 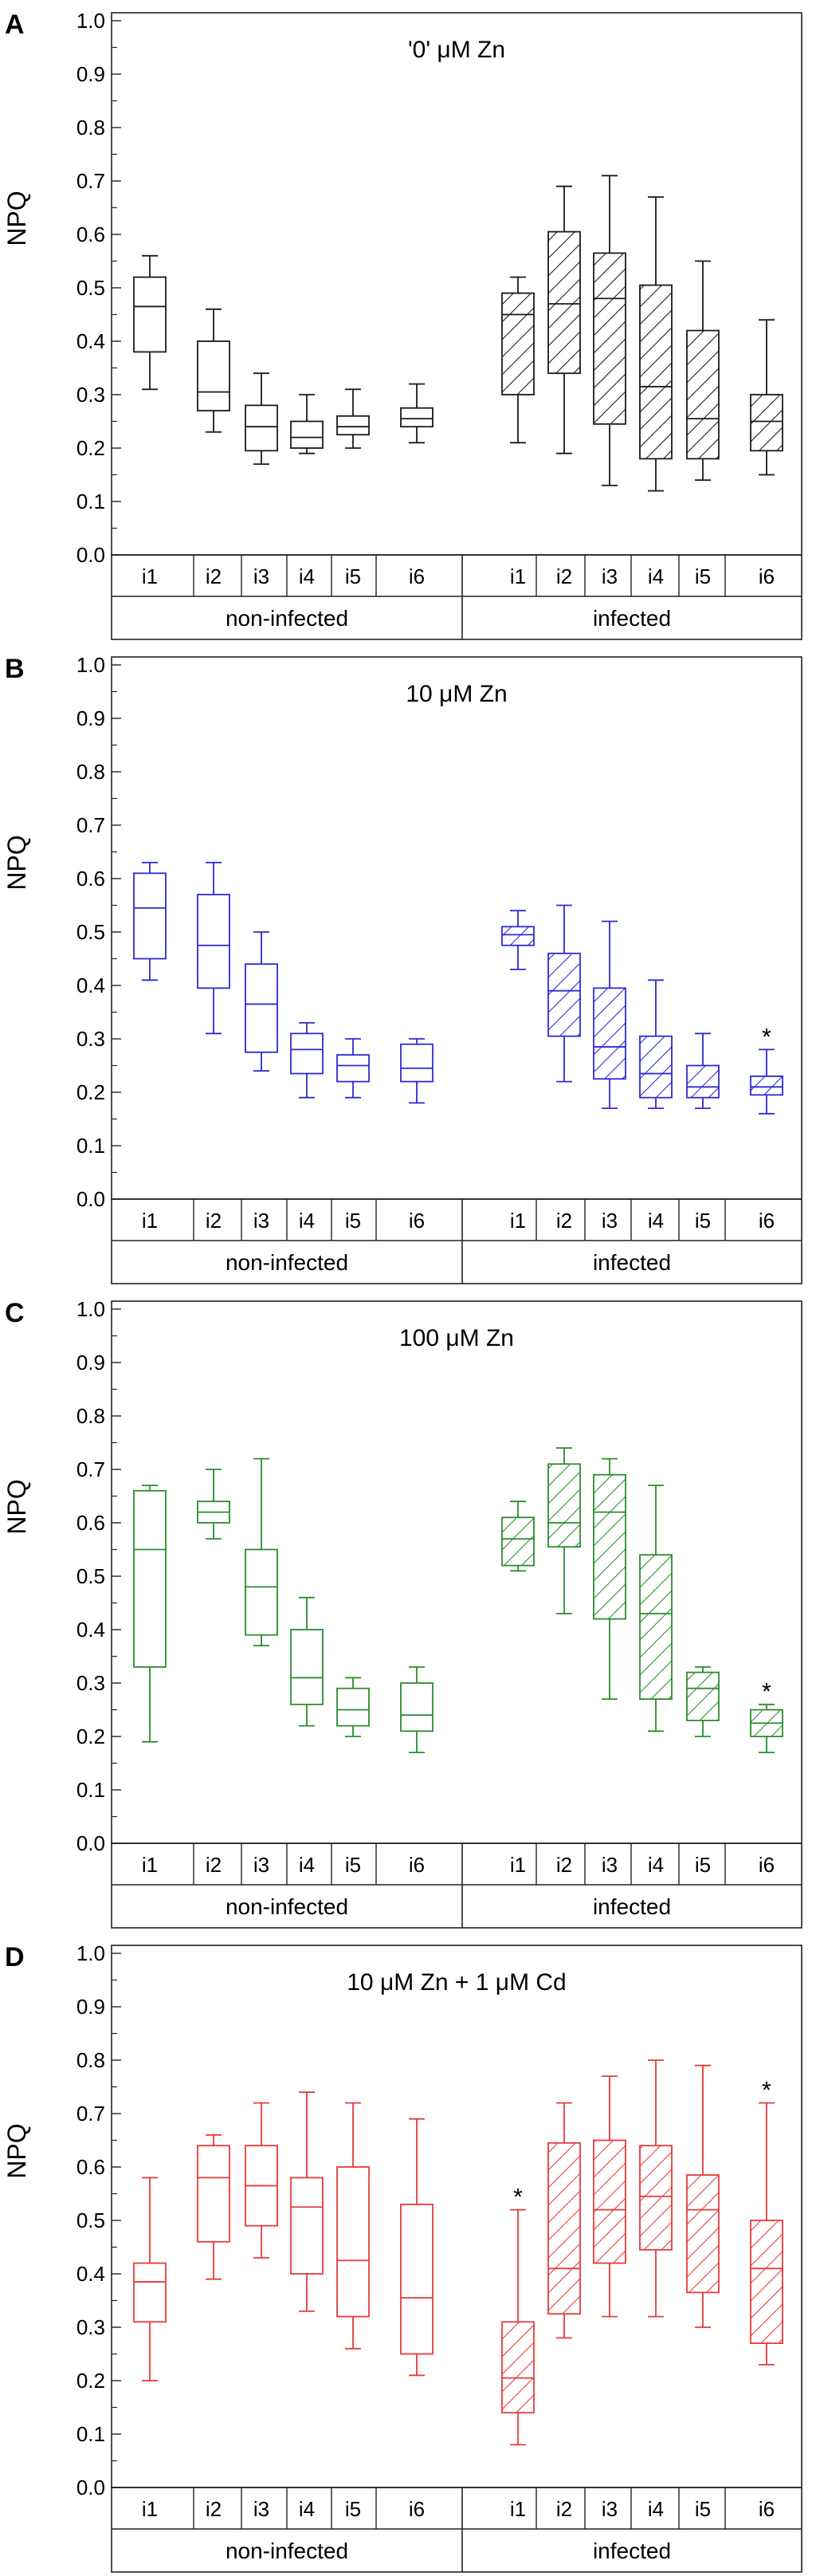 What do you see at coordinates (15, 1957) in the screenshot?
I see `panel-letter-D: D` at bounding box center [15, 1957].